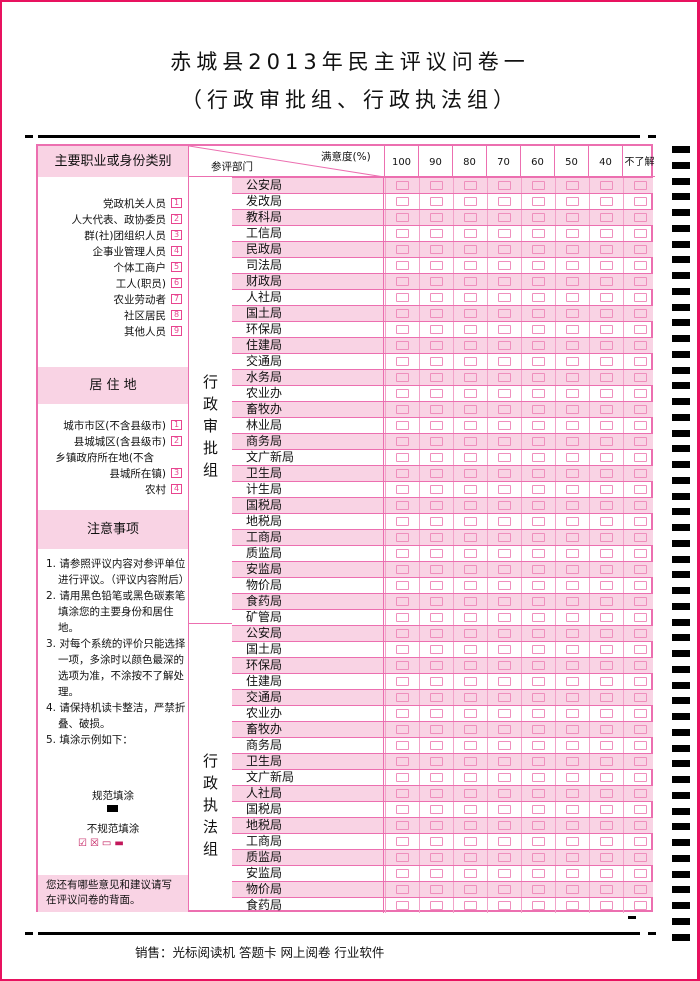  Describe the element at coordinates (176, 489) in the screenshot. I see `residence-option-box: 4` at that location.